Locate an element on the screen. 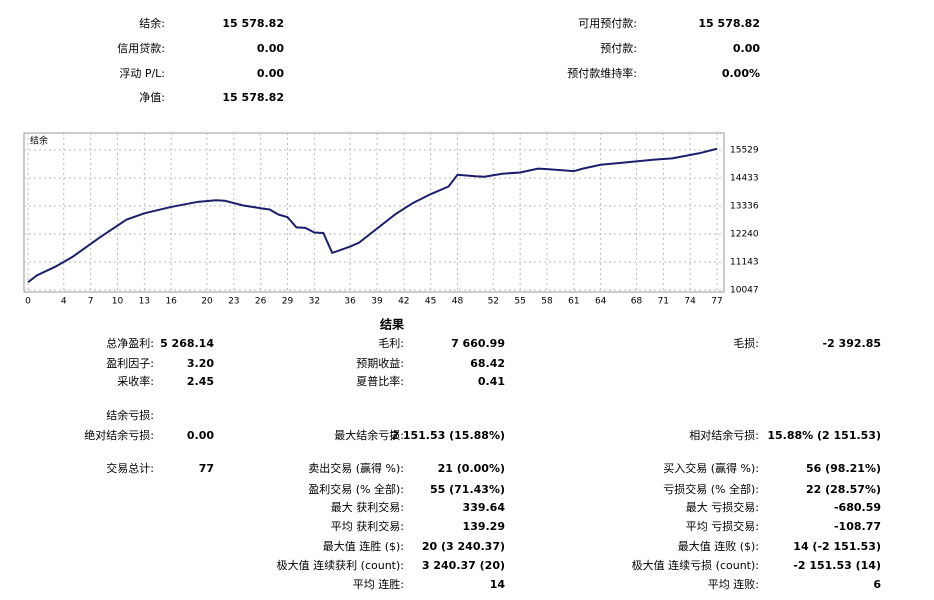 The width and height of the screenshot is (934, 600). summary-label: 预付款维持率: is located at coordinates (602, 73).